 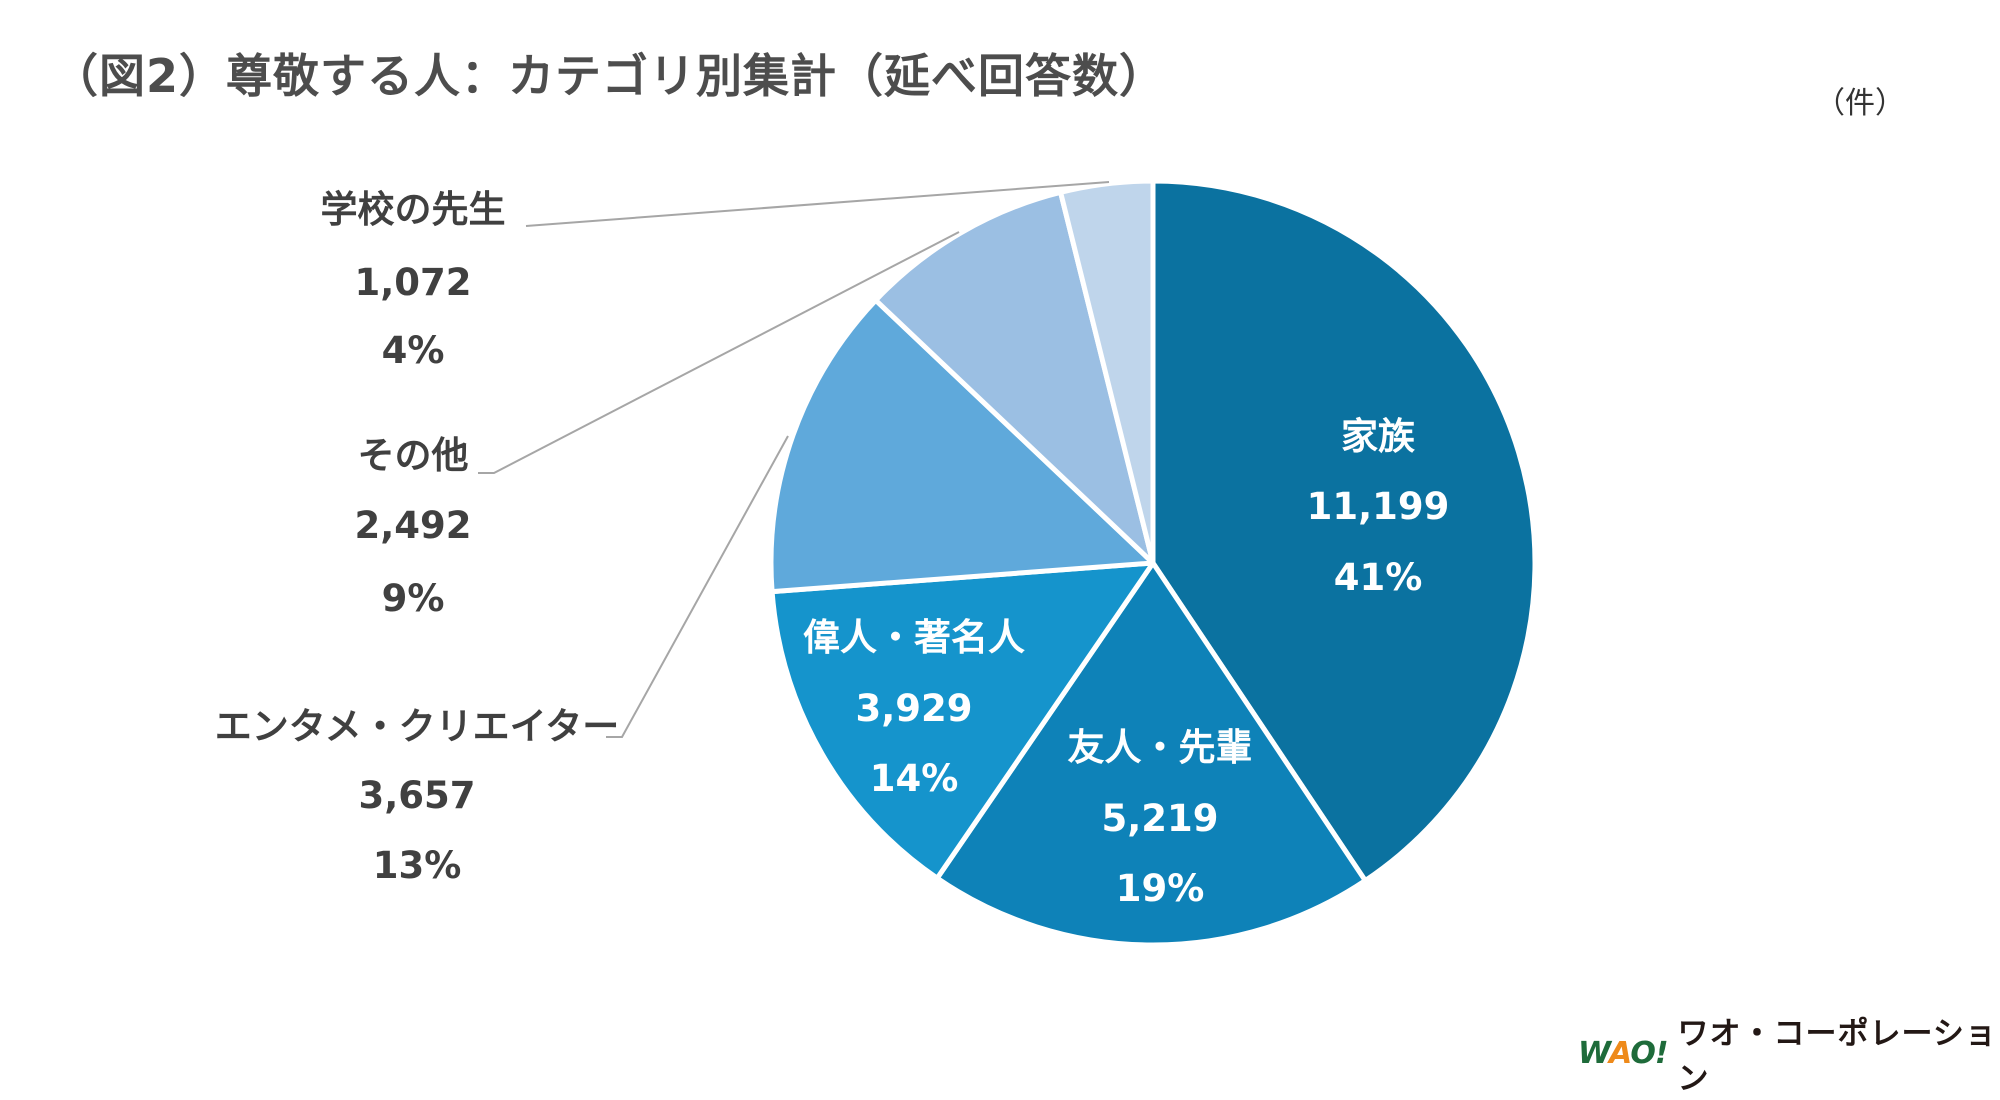 What do you see at coordinates (412, 282) in the screenshot?
I see `slice-value-label: 1,072` at bounding box center [412, 282].